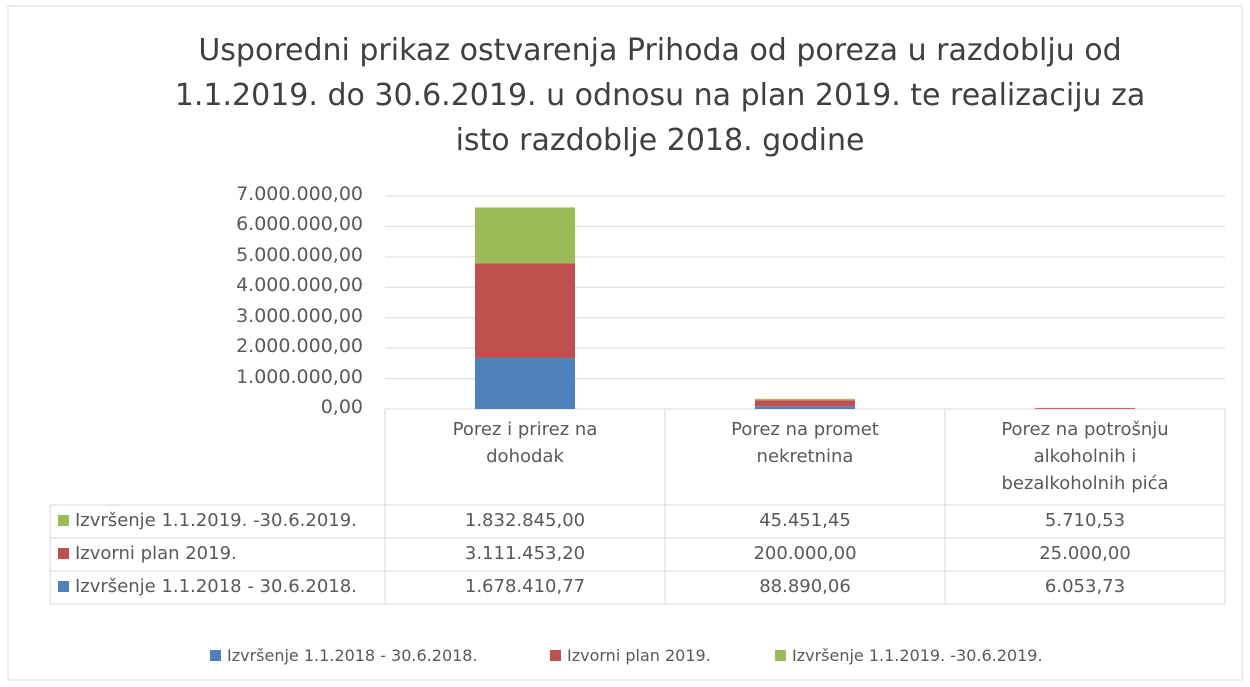 The width and height of the screenshot is (1250, 687). I want to click on legend-item: Izvorni plan 2019., so click(630, 655).